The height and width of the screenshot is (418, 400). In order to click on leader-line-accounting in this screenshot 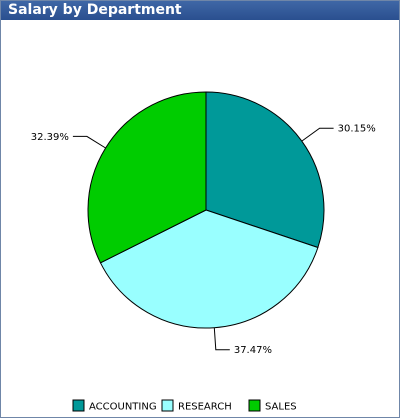, I will do `click(317, 134)`.